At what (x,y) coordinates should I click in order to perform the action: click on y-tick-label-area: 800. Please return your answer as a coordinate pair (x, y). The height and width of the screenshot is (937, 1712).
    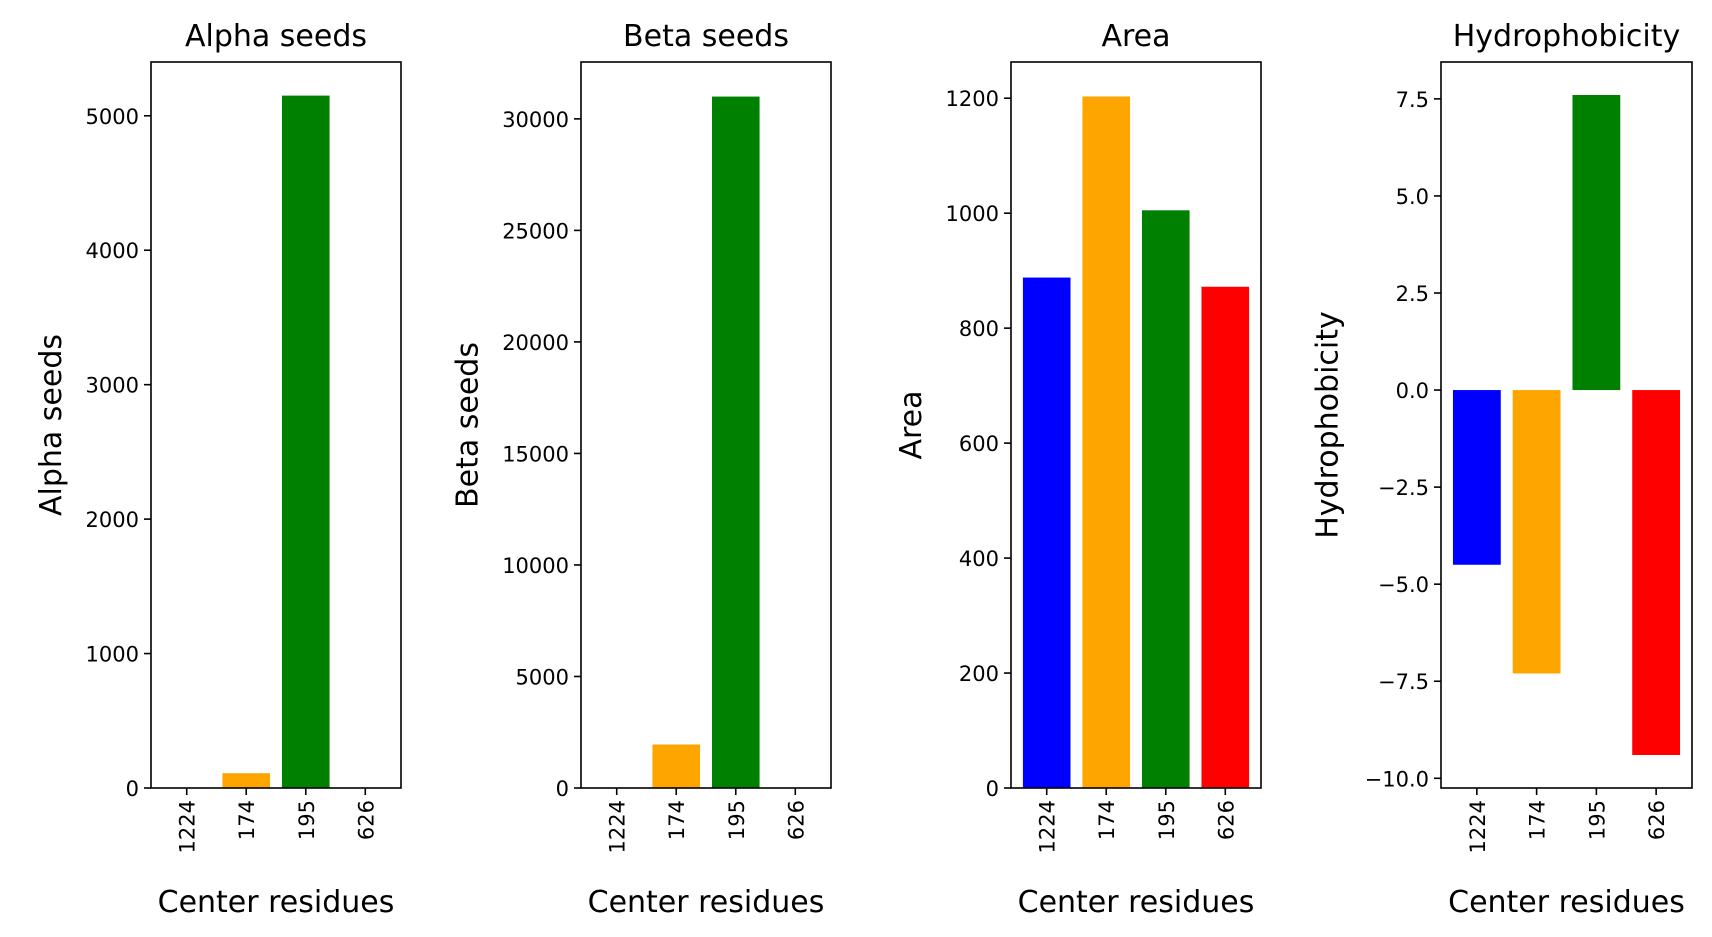
    Looking at the image, I should click on (979, 329).